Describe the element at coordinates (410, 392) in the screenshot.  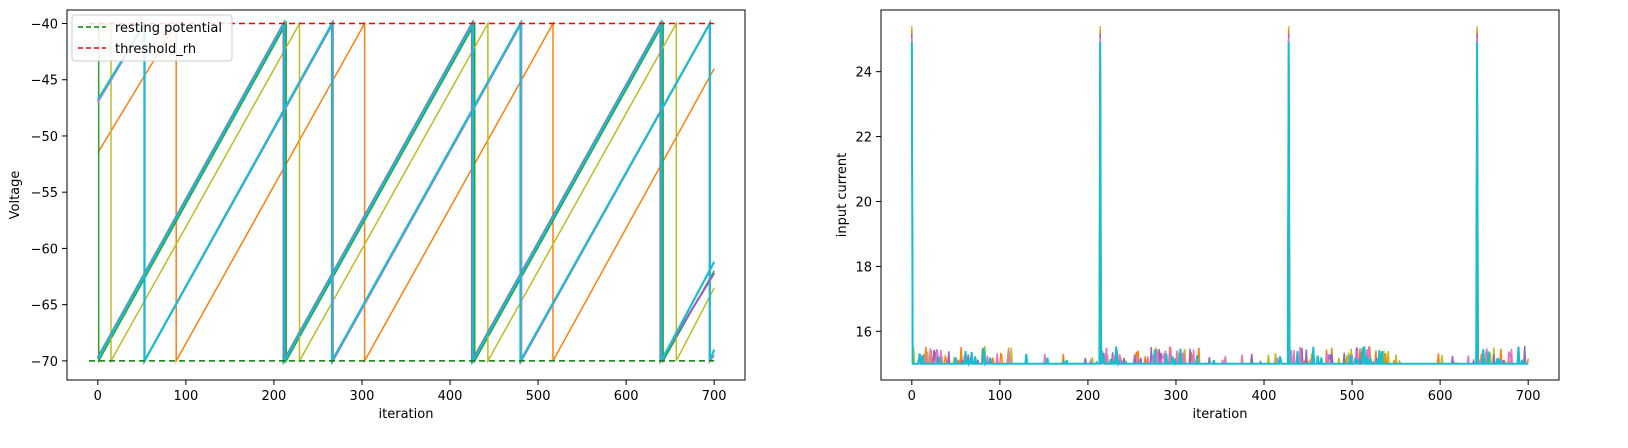
I see `voltage-x-ticks: 0 100 200 300 400 500 600 700` at that location.